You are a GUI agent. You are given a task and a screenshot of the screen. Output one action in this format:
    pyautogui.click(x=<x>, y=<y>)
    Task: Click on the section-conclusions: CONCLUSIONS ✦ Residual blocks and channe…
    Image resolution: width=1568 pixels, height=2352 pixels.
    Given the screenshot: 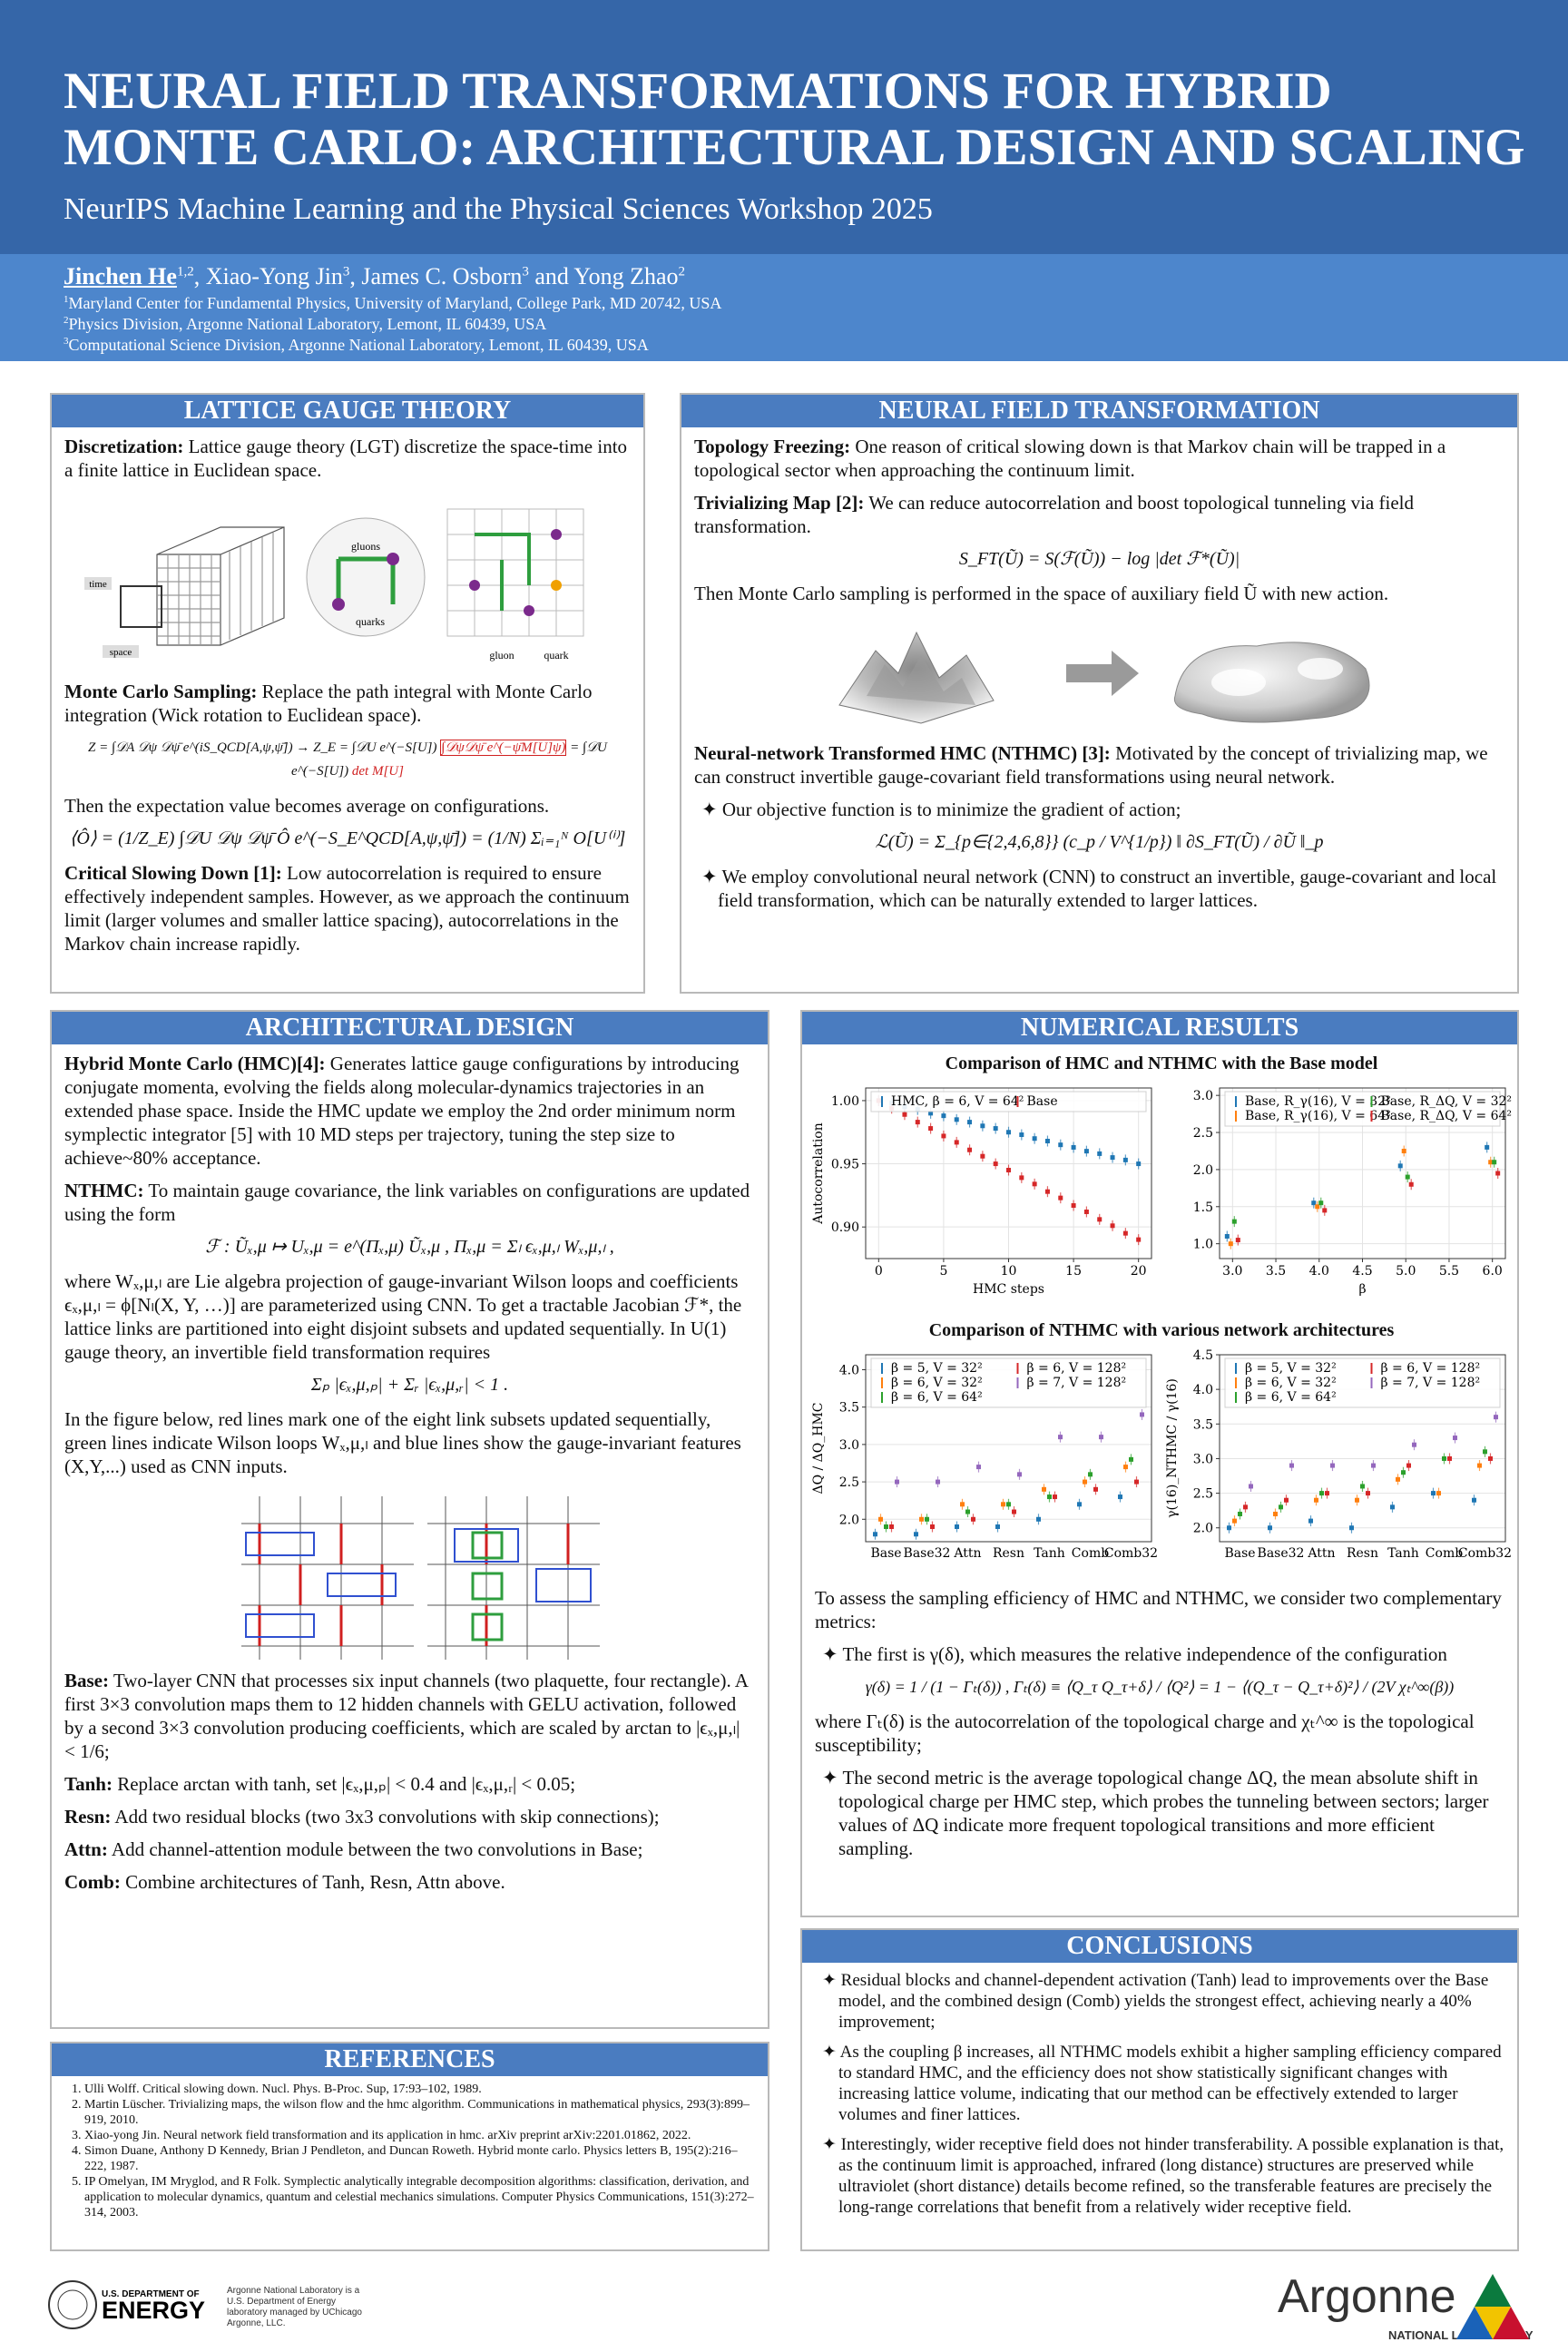 What is the action you would take?
    pyautogui.click(x=1159, y=2089)
    